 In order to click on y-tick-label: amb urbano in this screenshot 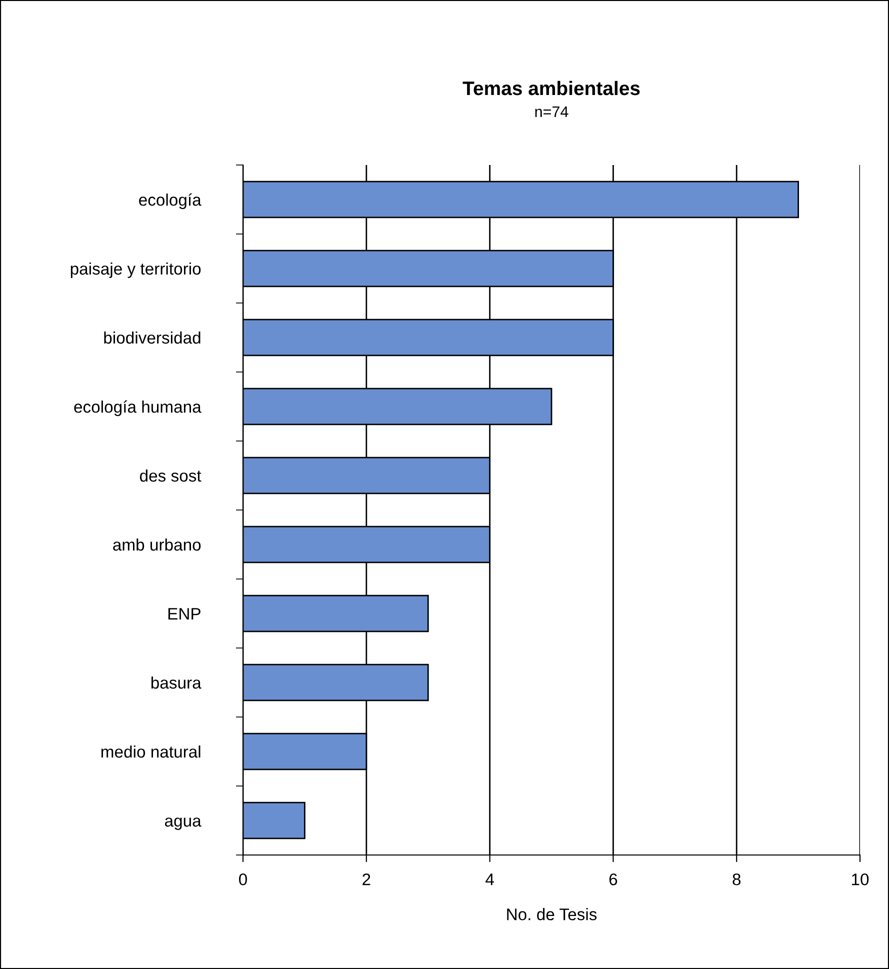, I will do `click(157, 544)`.